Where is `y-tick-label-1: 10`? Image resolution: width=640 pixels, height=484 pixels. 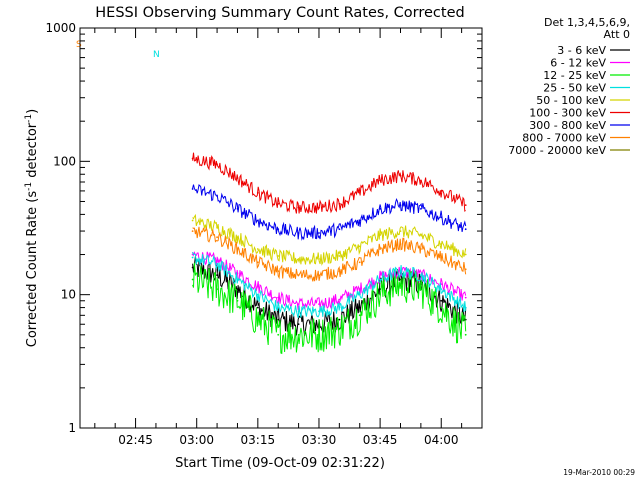 y-tick-label-1: 10 is located at coordinates (68, 295).